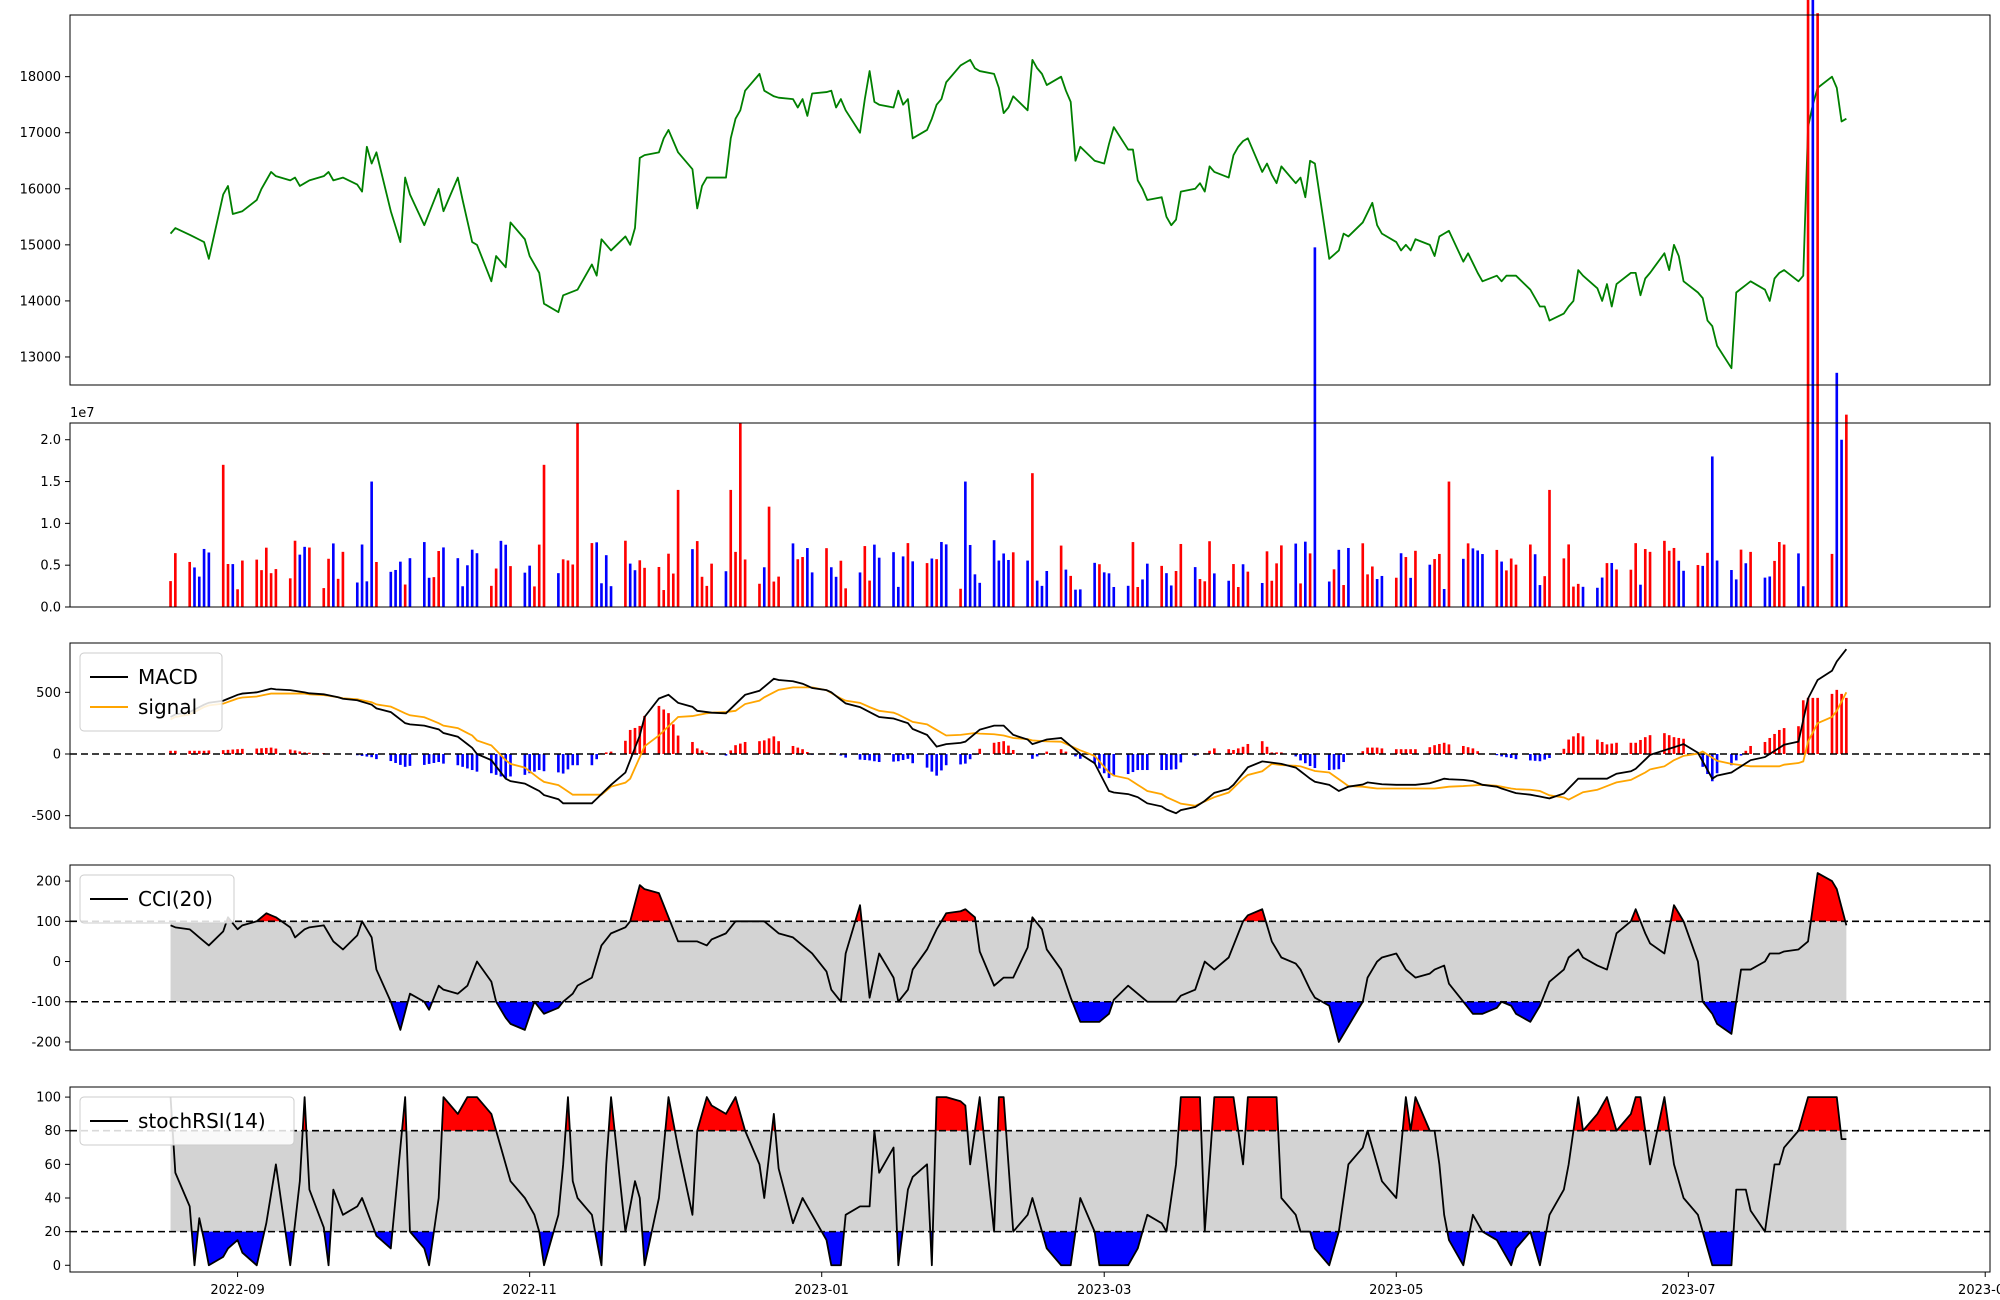  What do you see at coordinates (202, 1121) in the screenshot?
I see `stochrsi-legend-label: stochRSI(14)` at bounding box center [202, 1121].